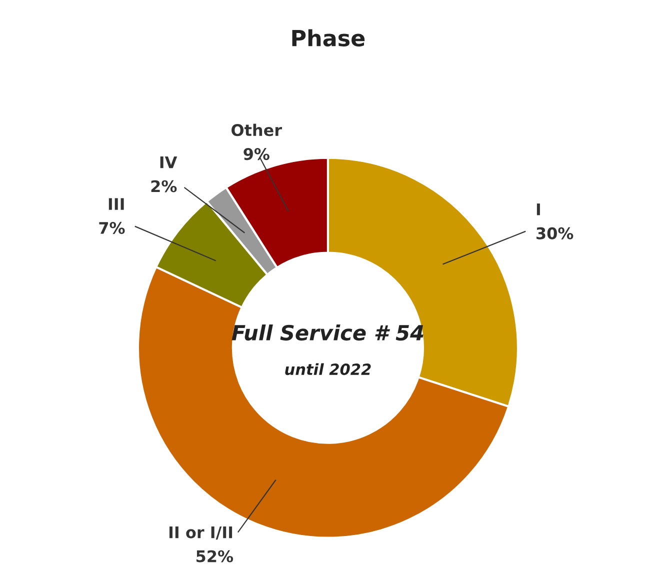 This screenshot has width=654, height=579. What do you see at coordinates (328, 37) in the screenshot?
I see `chart-title: Phase` at bounding box center [328, 37].